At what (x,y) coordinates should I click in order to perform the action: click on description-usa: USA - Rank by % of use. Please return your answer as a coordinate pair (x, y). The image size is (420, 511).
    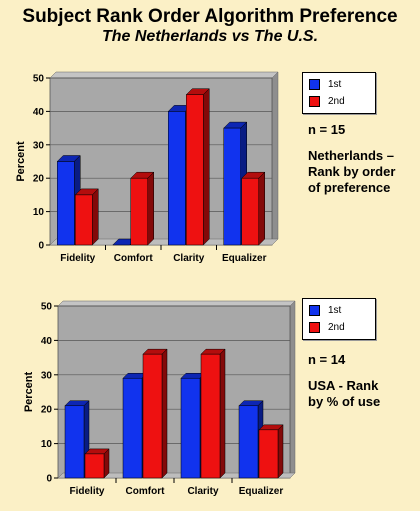
    Looking at the image, I should click on (344, 393).